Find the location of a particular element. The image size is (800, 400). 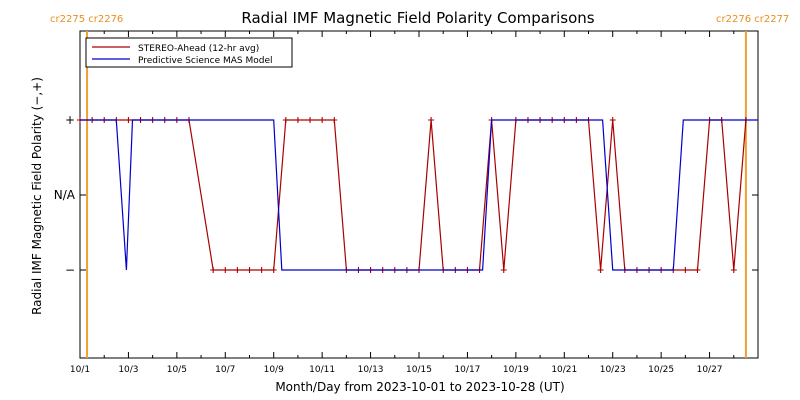

x-tick-label: 10/11 is located at coordinates (322, 370).